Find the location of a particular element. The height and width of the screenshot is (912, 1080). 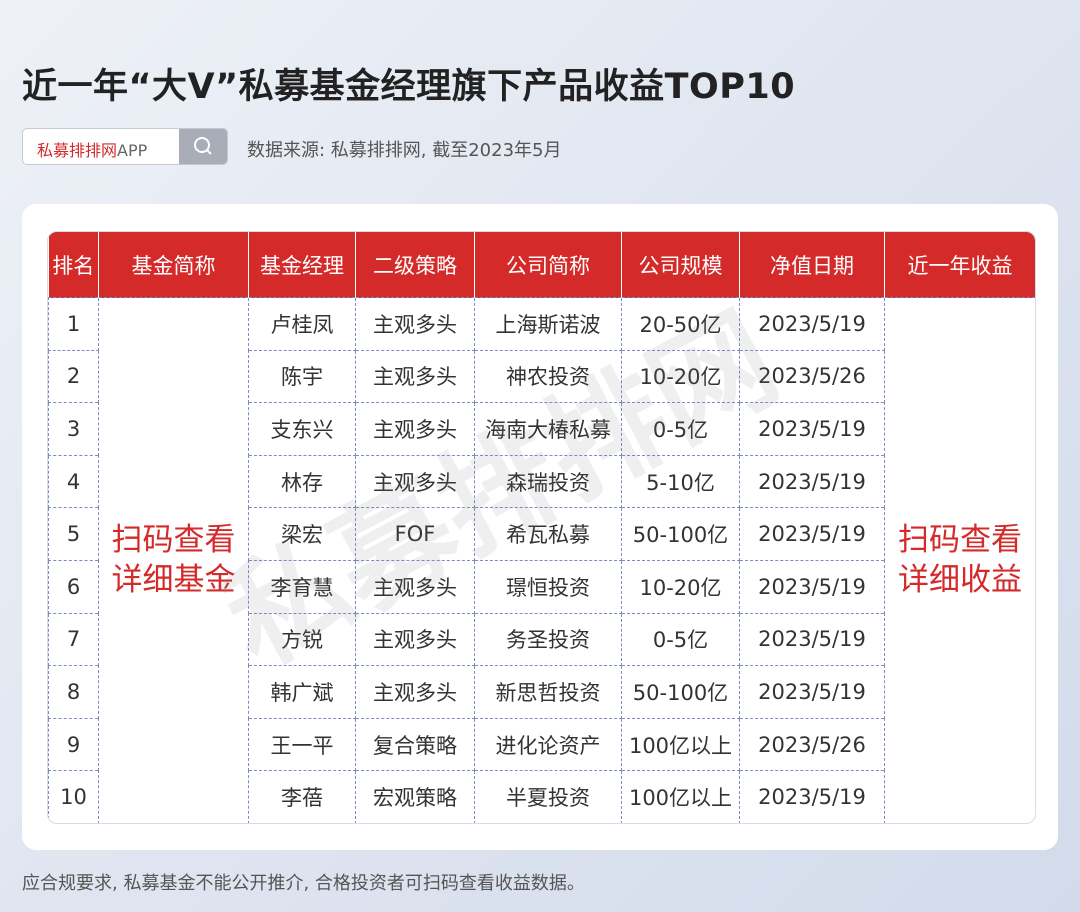

cell: 务圣投资 is located at coordinates (548, 639).